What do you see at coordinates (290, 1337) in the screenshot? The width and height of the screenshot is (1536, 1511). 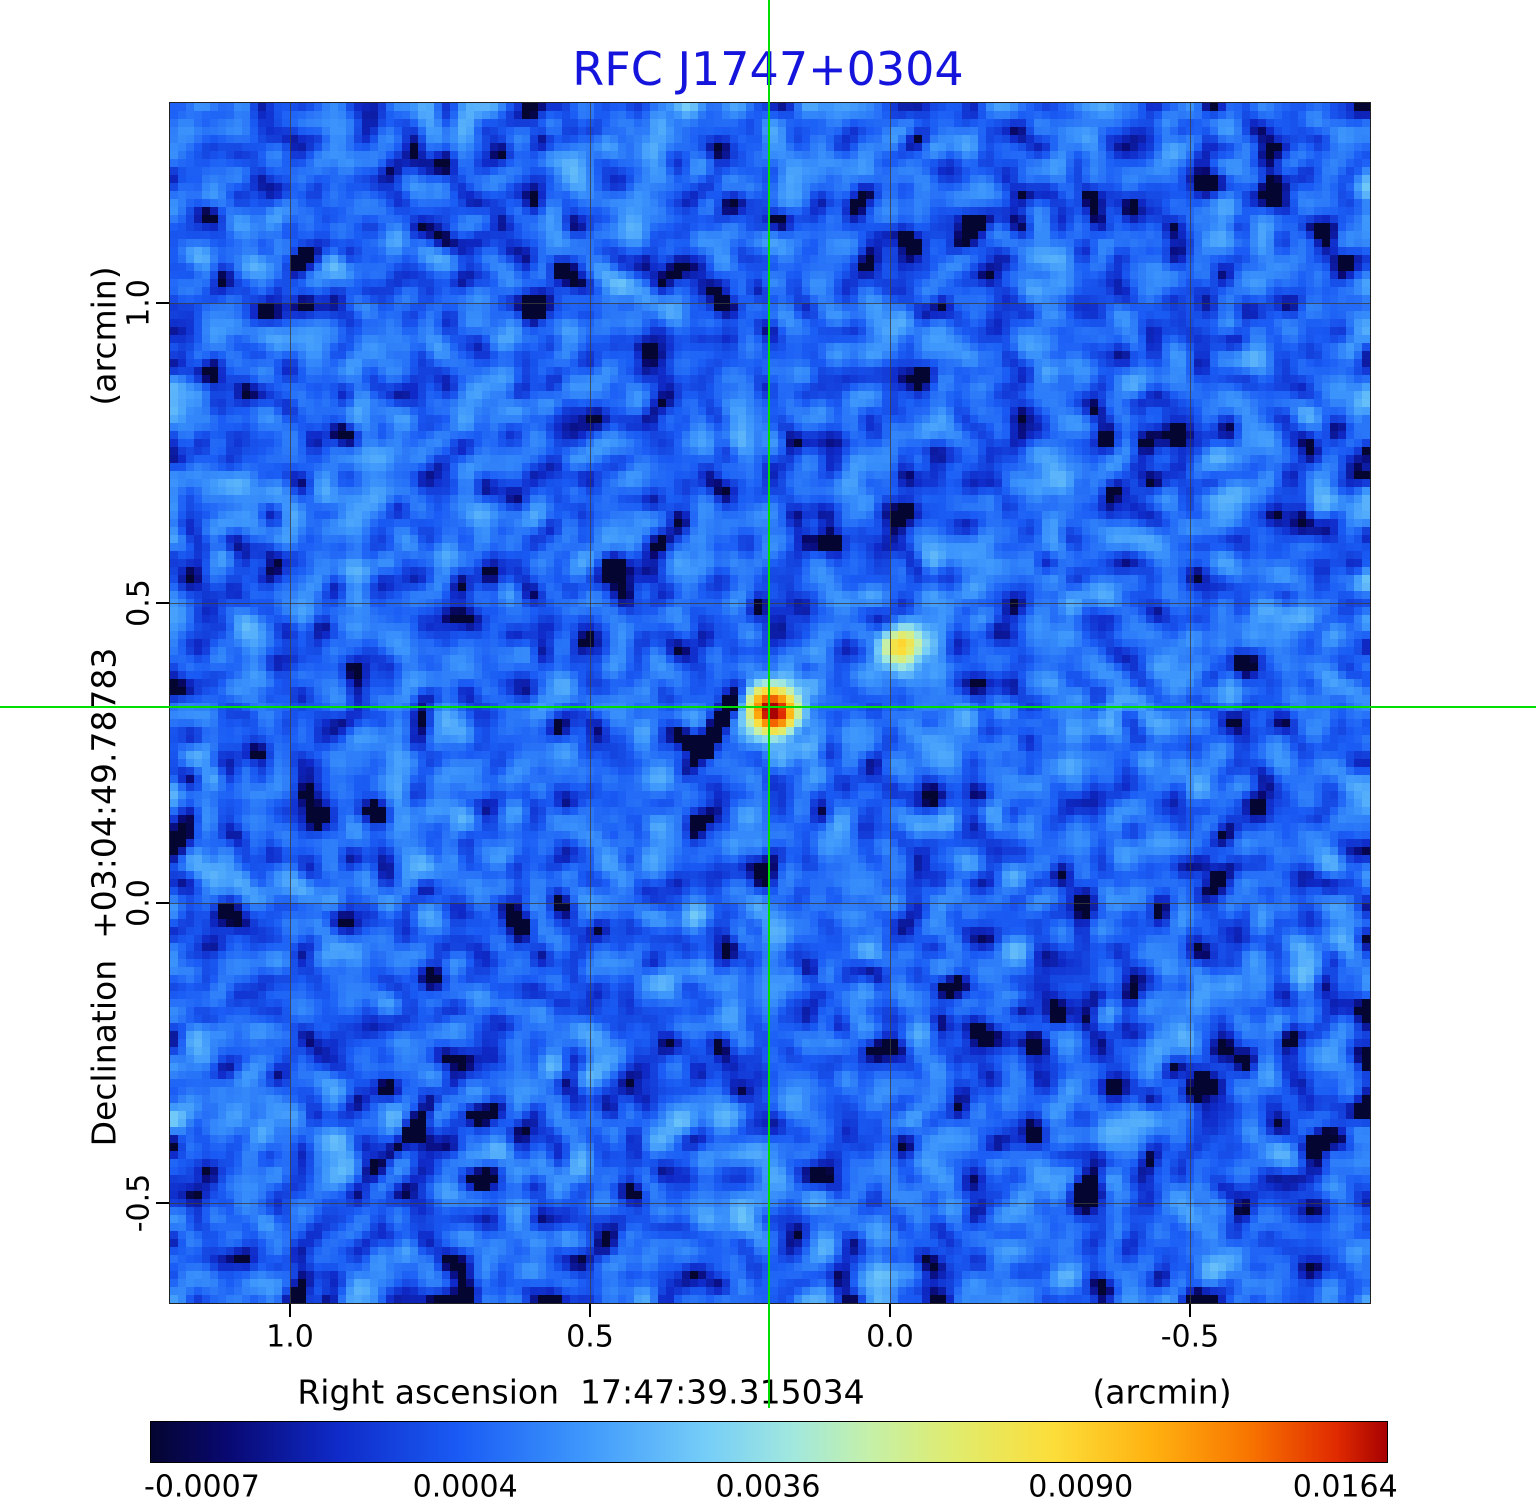 I see `x-tick-label: 1.0` at bounding box center [290, 1337].